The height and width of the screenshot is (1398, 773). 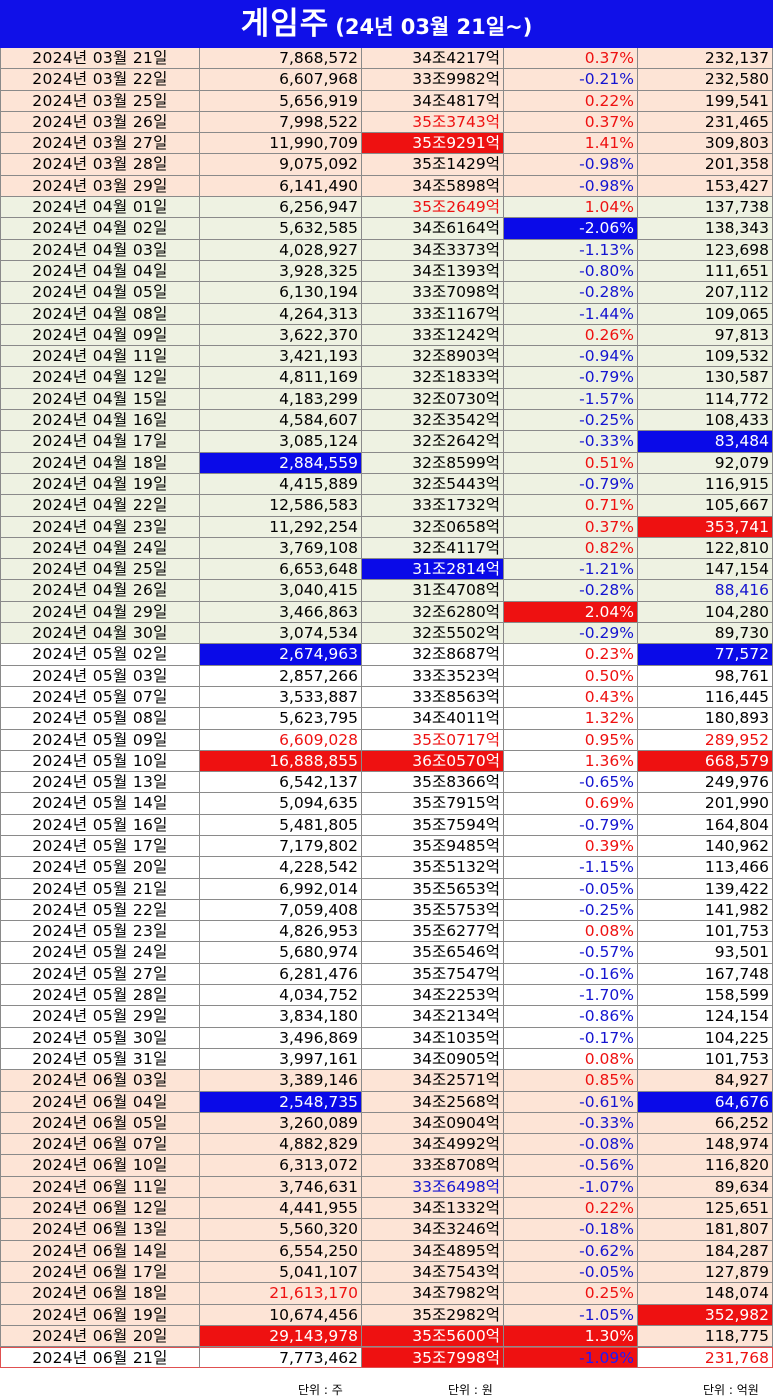 I want to click on volume-cell: 4,415,889, so click(x=281, y=484).